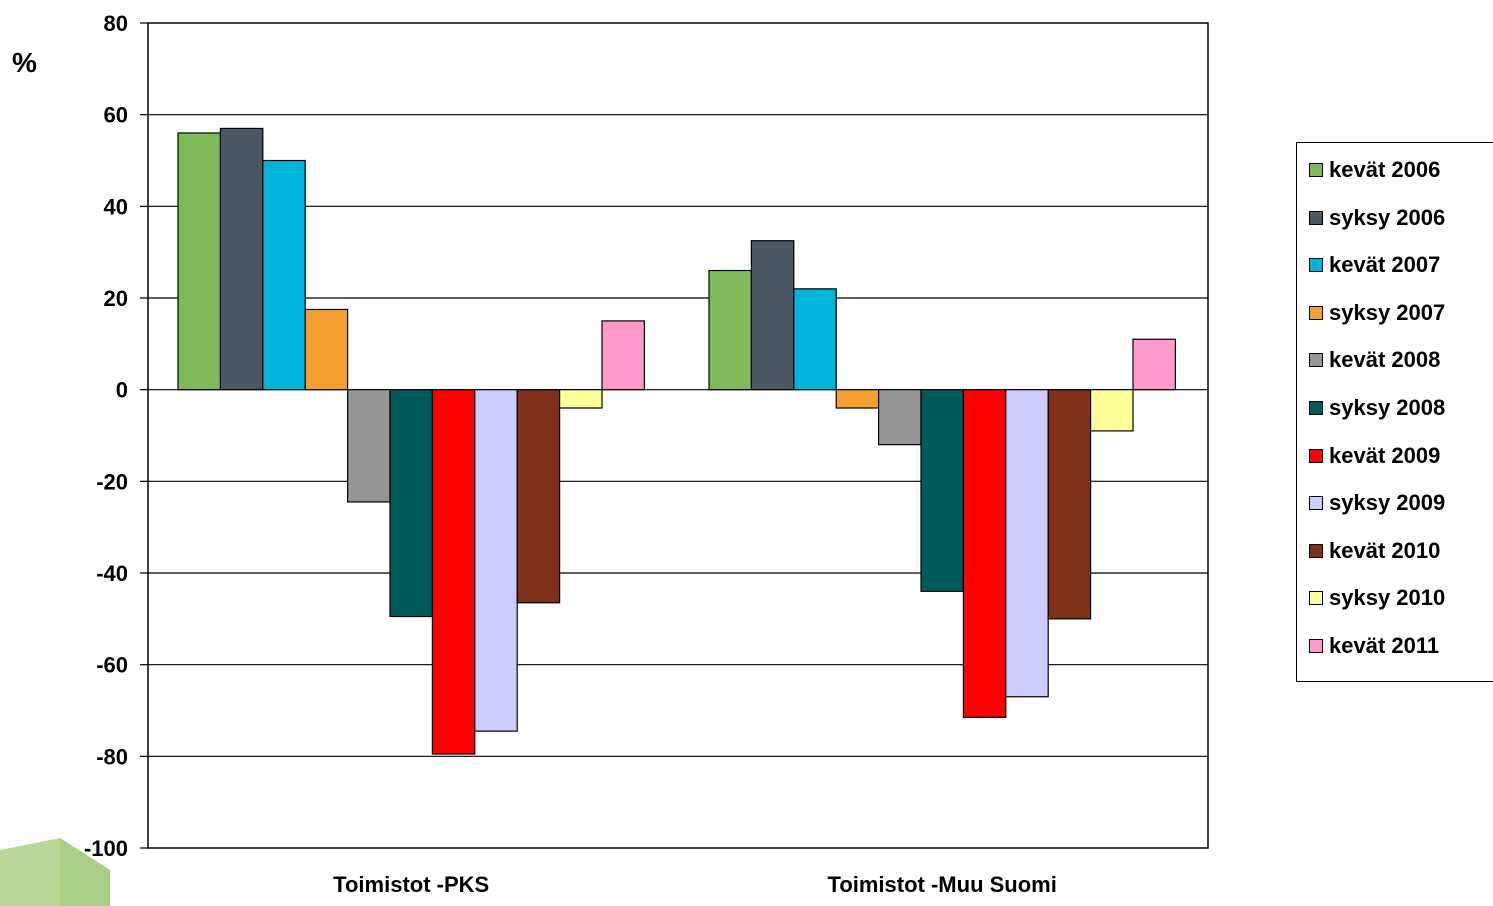 This screenshot has height=906, width=1493. I want to click on legend-item: kevät 2006, so click(1374, 170).